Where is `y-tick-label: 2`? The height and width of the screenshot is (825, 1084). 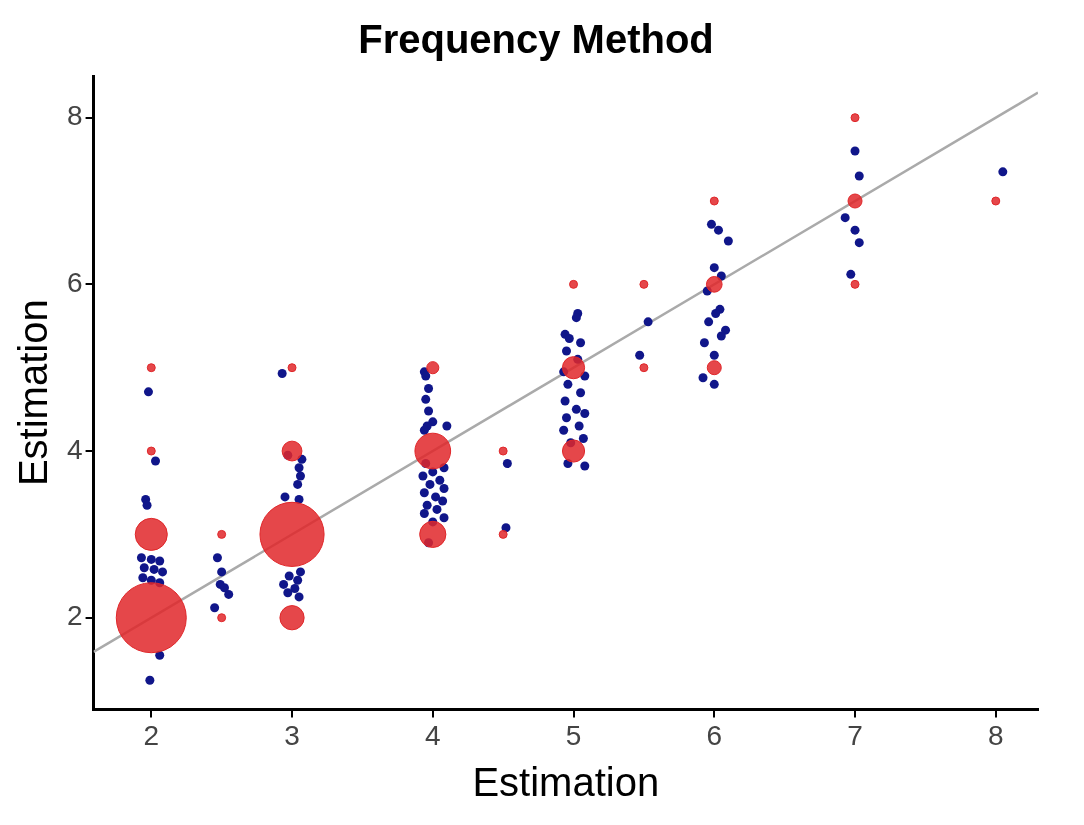 y-tick-label: 2 is located at coordinates (74, 616).